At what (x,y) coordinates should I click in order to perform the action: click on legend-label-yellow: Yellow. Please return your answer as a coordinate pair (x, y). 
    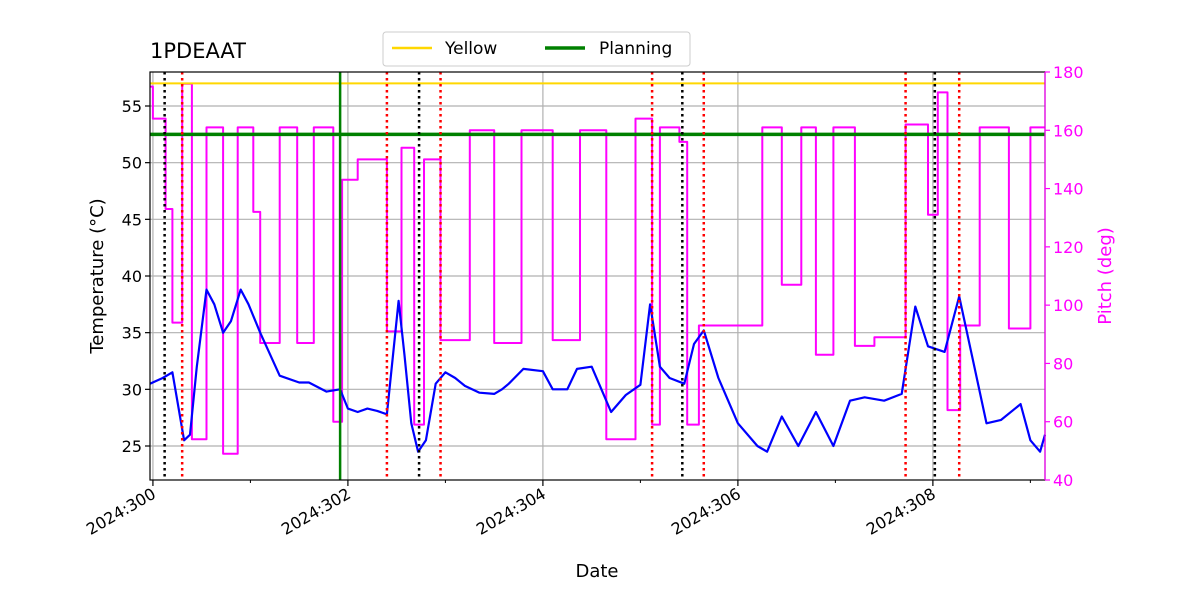
    Looking at the image, I should click on (470, 49).